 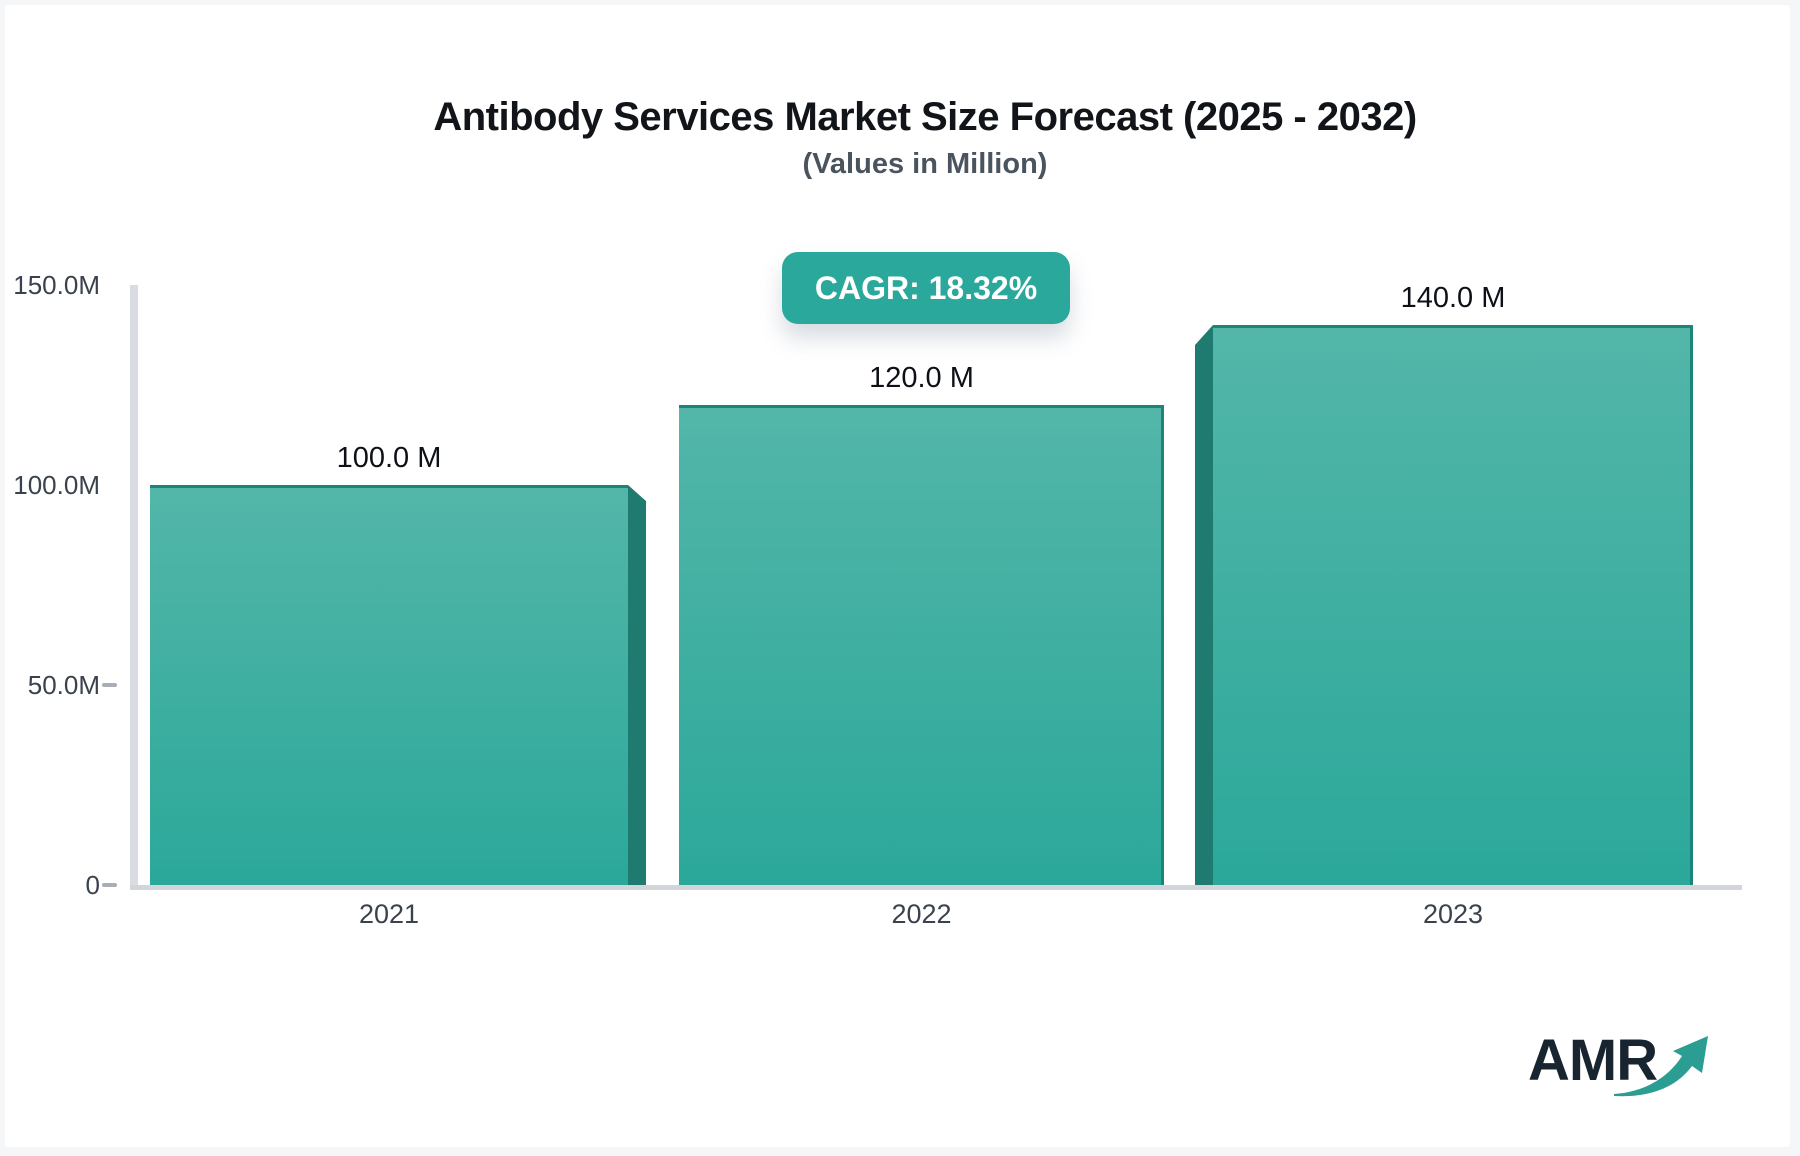 I want to click on y-axis-line, so click(x=134, y=585).